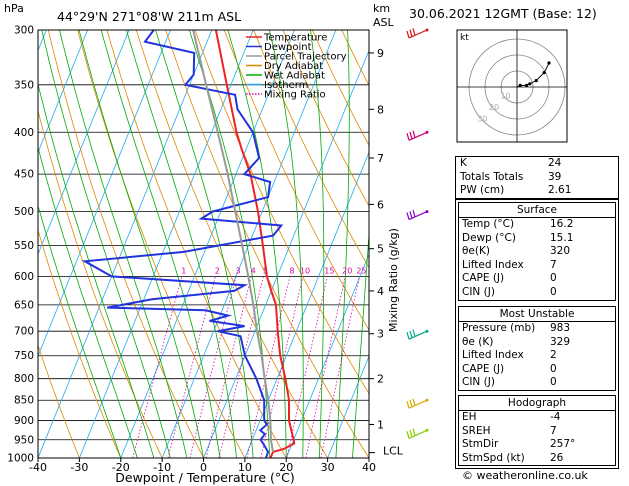  What do you see at coordinates (560, 251) in the screenshot?
I see `index-value: 320` at bounding box center [560, 251].